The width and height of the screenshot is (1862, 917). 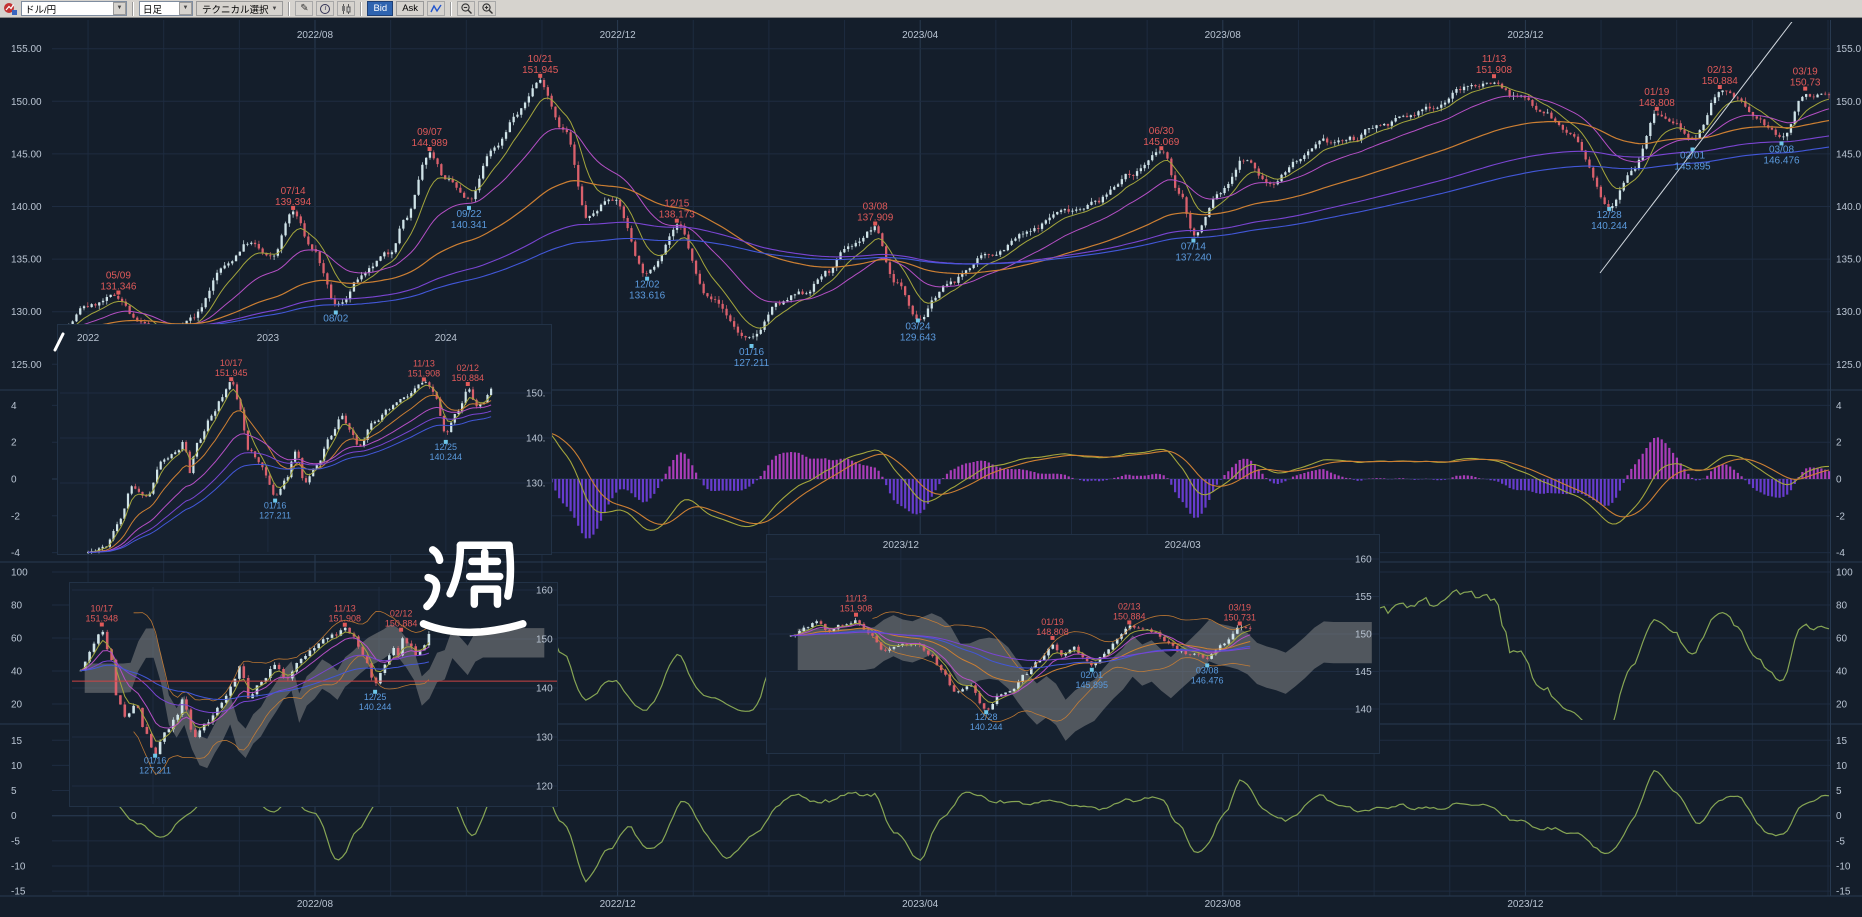 What do you see at coordinates (429, 132) in the screenshot?
I see `svg-text: 09/07` at bounding box center [429, 132].